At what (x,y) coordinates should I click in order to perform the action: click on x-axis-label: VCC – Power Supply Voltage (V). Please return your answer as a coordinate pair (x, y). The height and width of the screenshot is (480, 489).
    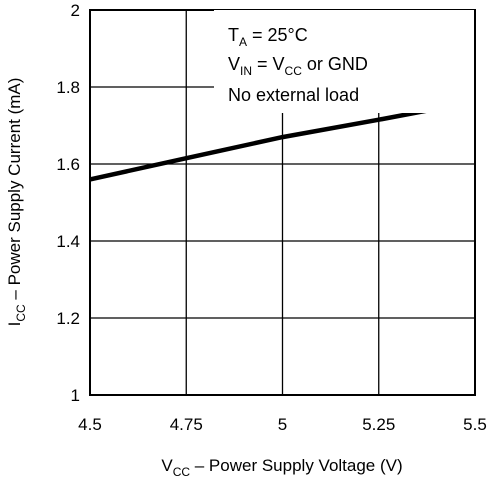
    Looking at the image, I should click on (281, 467).